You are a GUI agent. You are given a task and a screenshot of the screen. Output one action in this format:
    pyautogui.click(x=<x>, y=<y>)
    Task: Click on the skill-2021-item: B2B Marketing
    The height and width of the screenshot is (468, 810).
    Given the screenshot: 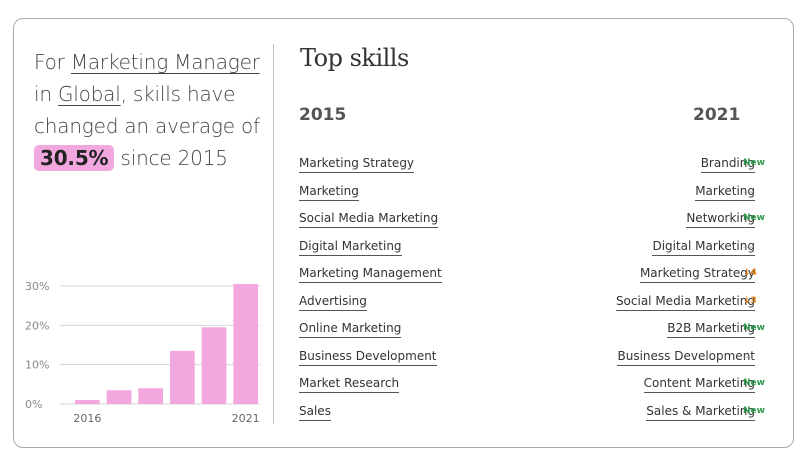 What is the action you would take?
    pyautogui.click(x=685, y=329)
    